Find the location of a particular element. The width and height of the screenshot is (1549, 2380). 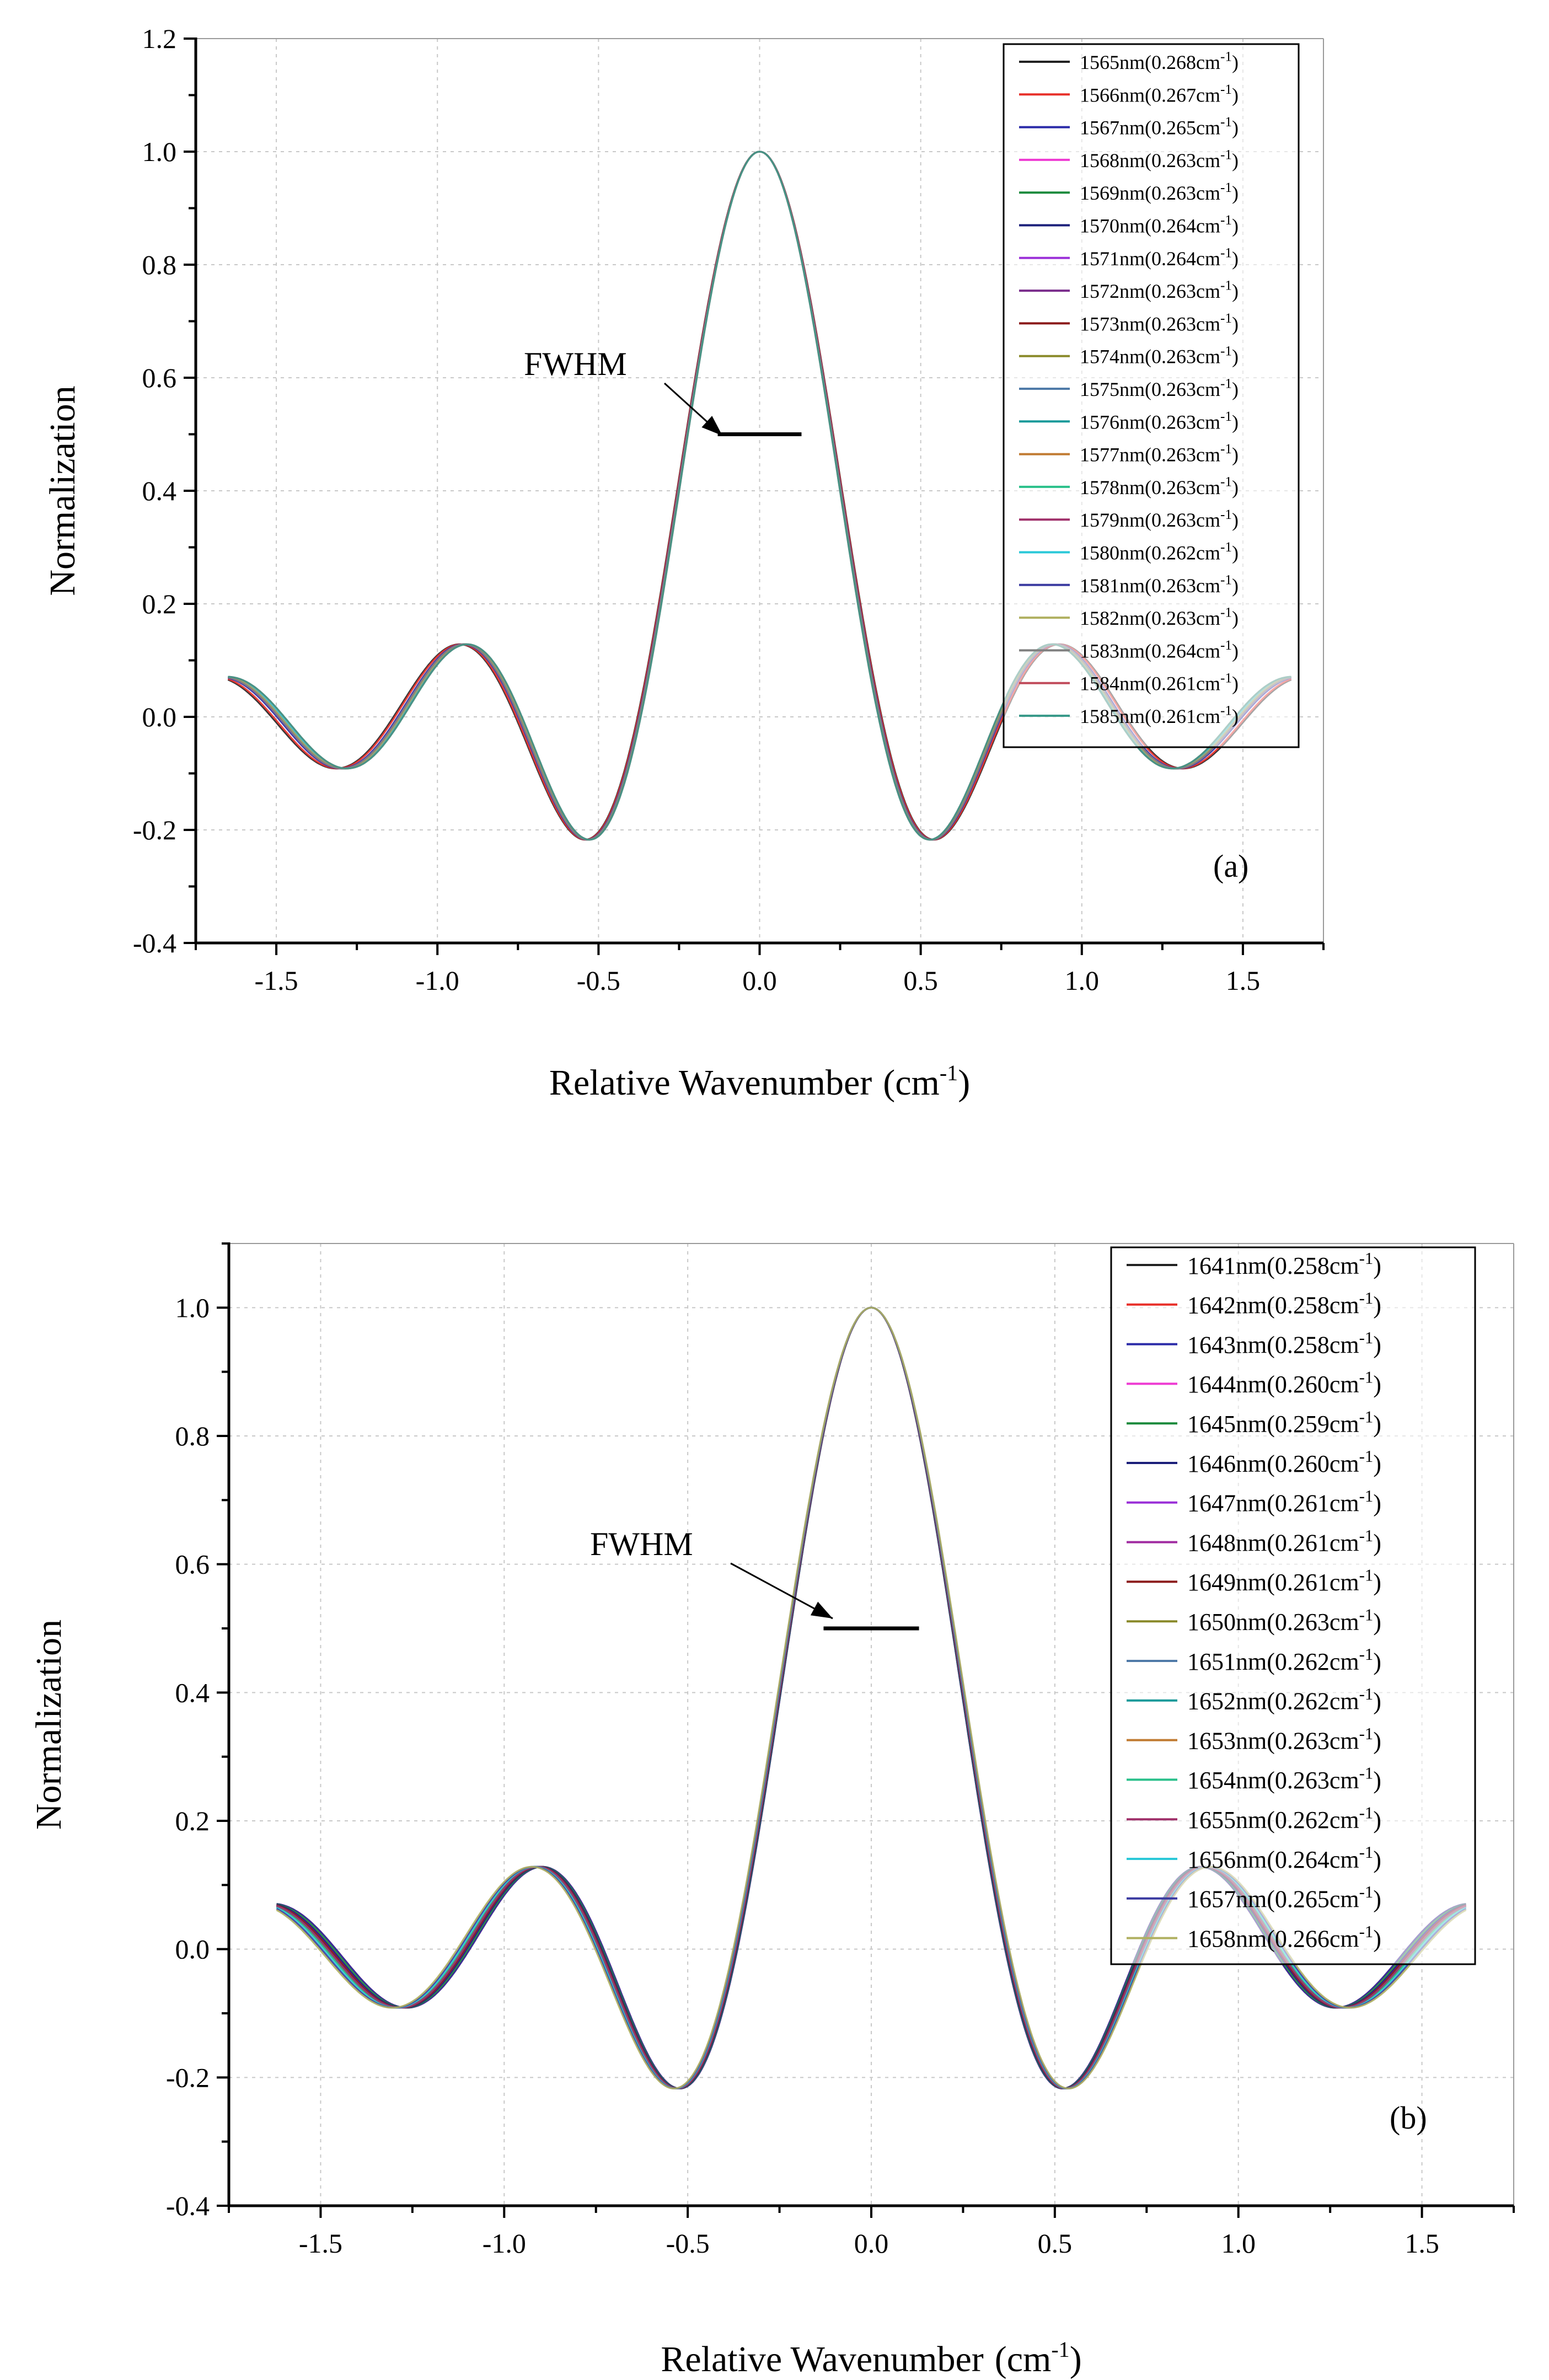

legend-entry-text: 1648nm(0.261cm is located at coordinates (1273, 1542).